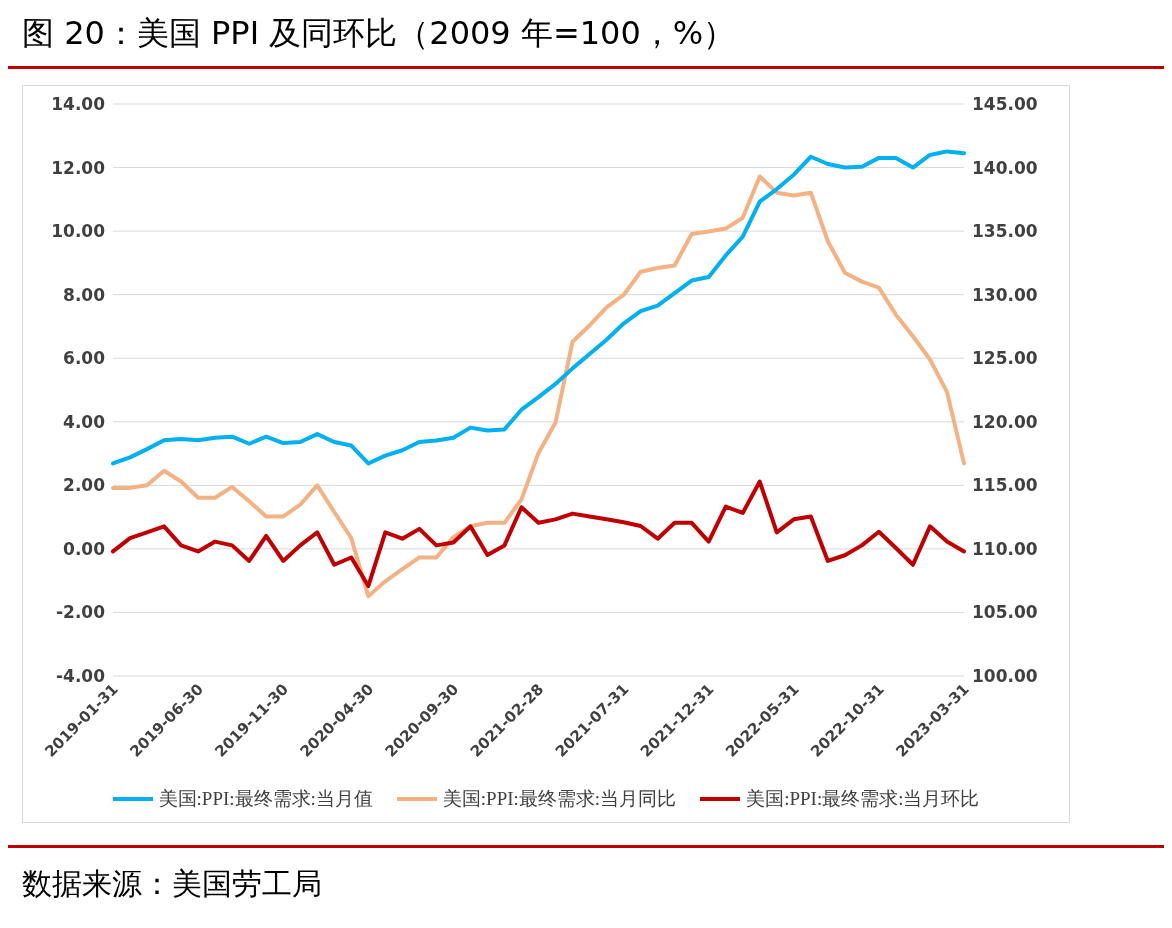  What do you see at coordinates (265, 799) in the screenshot?
I see `legend-label: 美国:PPI:最终需求:当月值` at bounding box center [265, 799].